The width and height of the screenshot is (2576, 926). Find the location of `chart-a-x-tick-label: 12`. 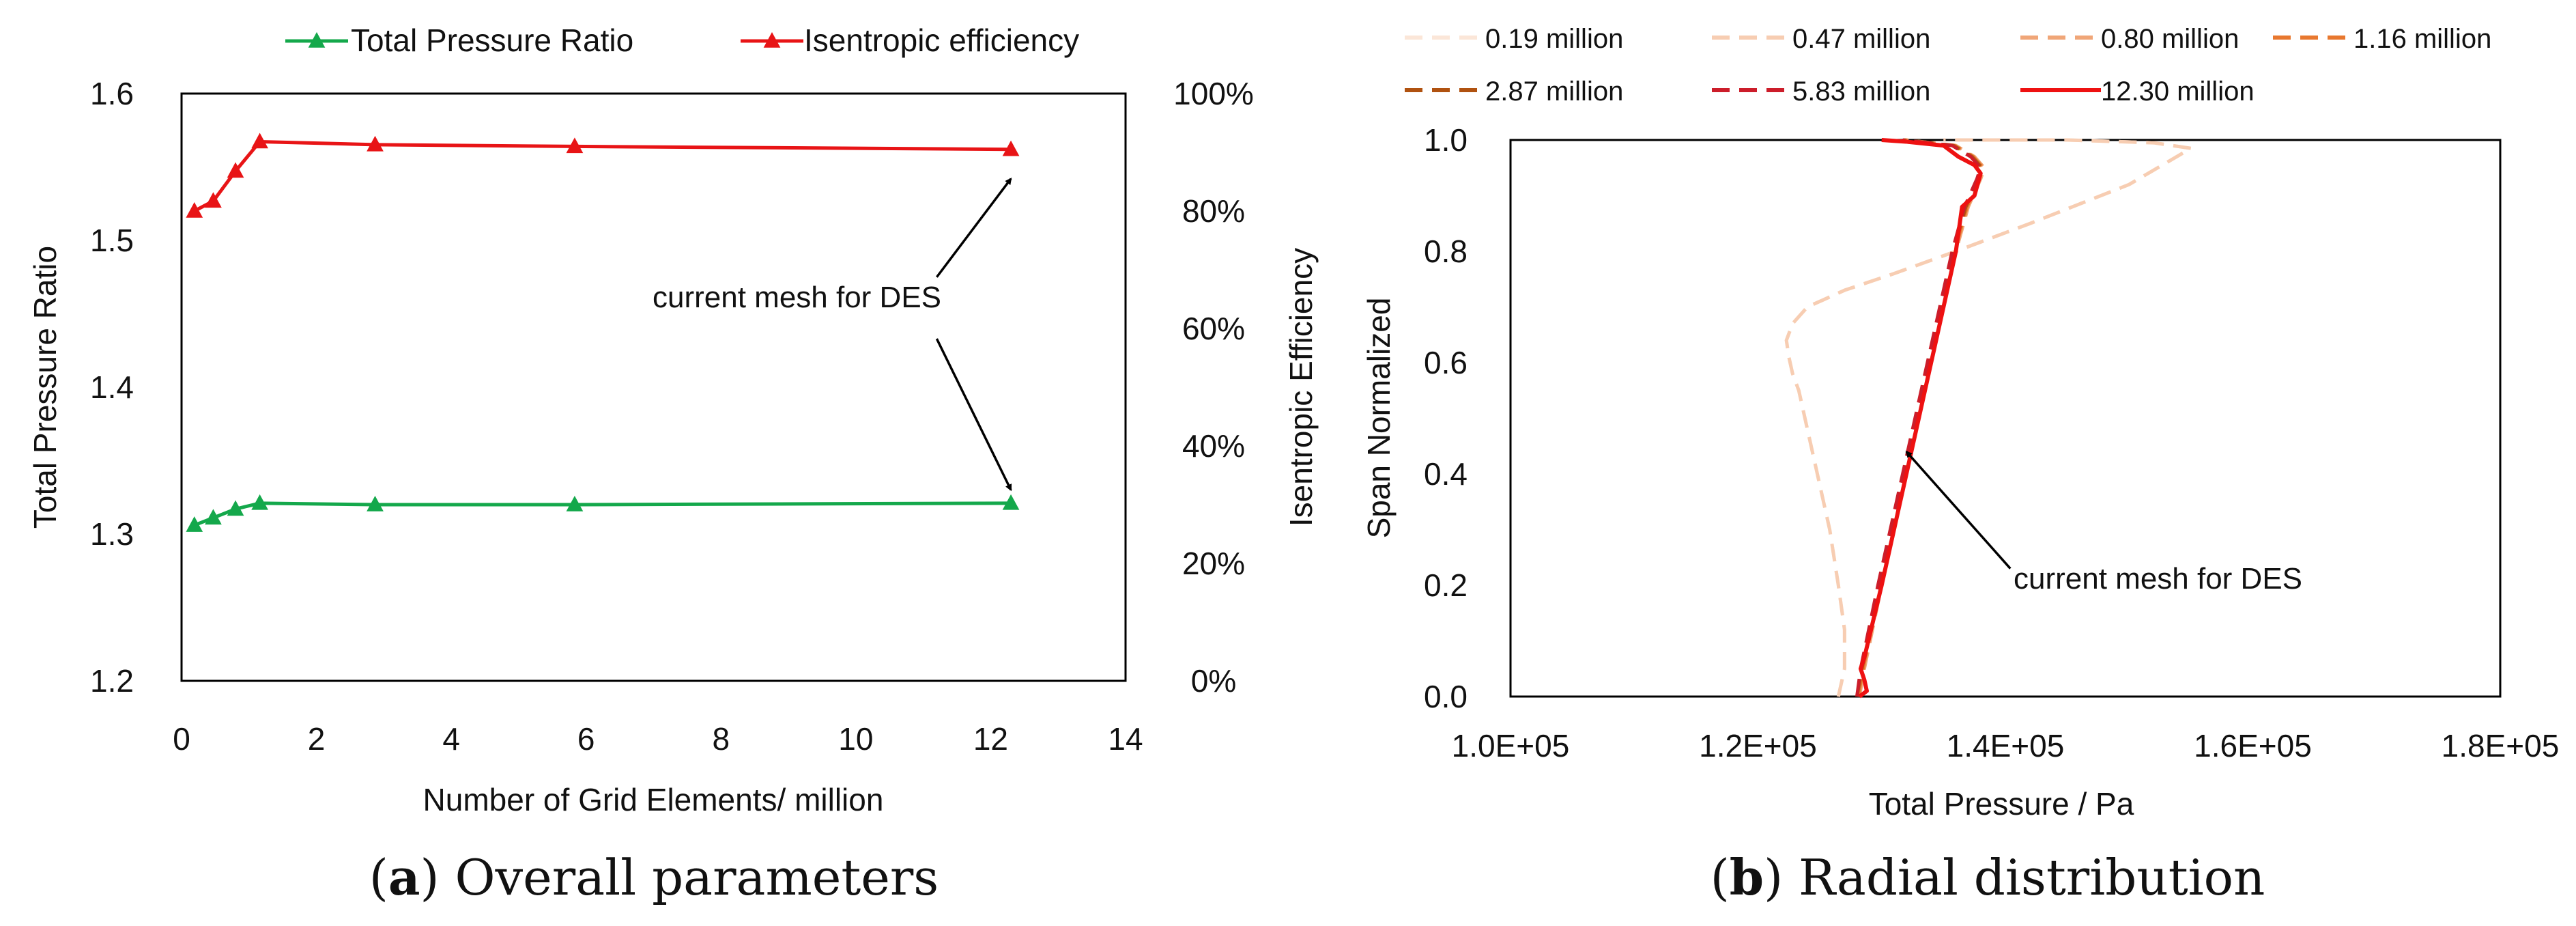

chart-a-x-tick-label: 12 is located at coordinates (990, 739).